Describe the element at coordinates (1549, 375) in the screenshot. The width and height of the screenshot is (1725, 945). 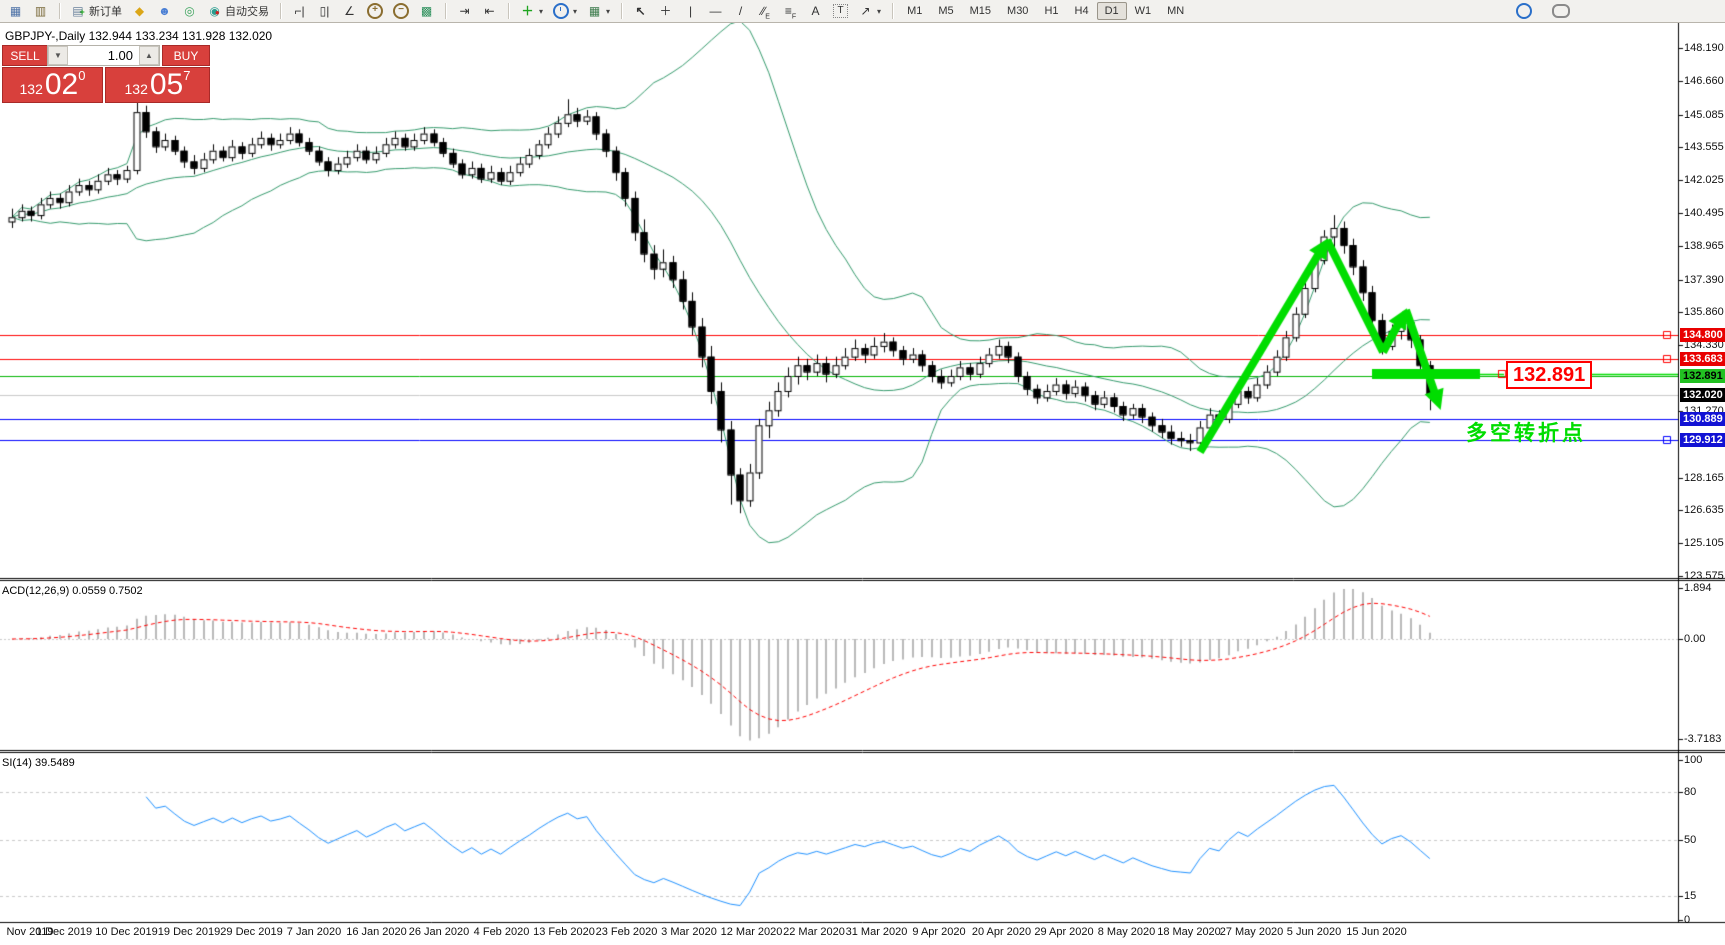
I see `price-callout-label: 132.891` at that location.